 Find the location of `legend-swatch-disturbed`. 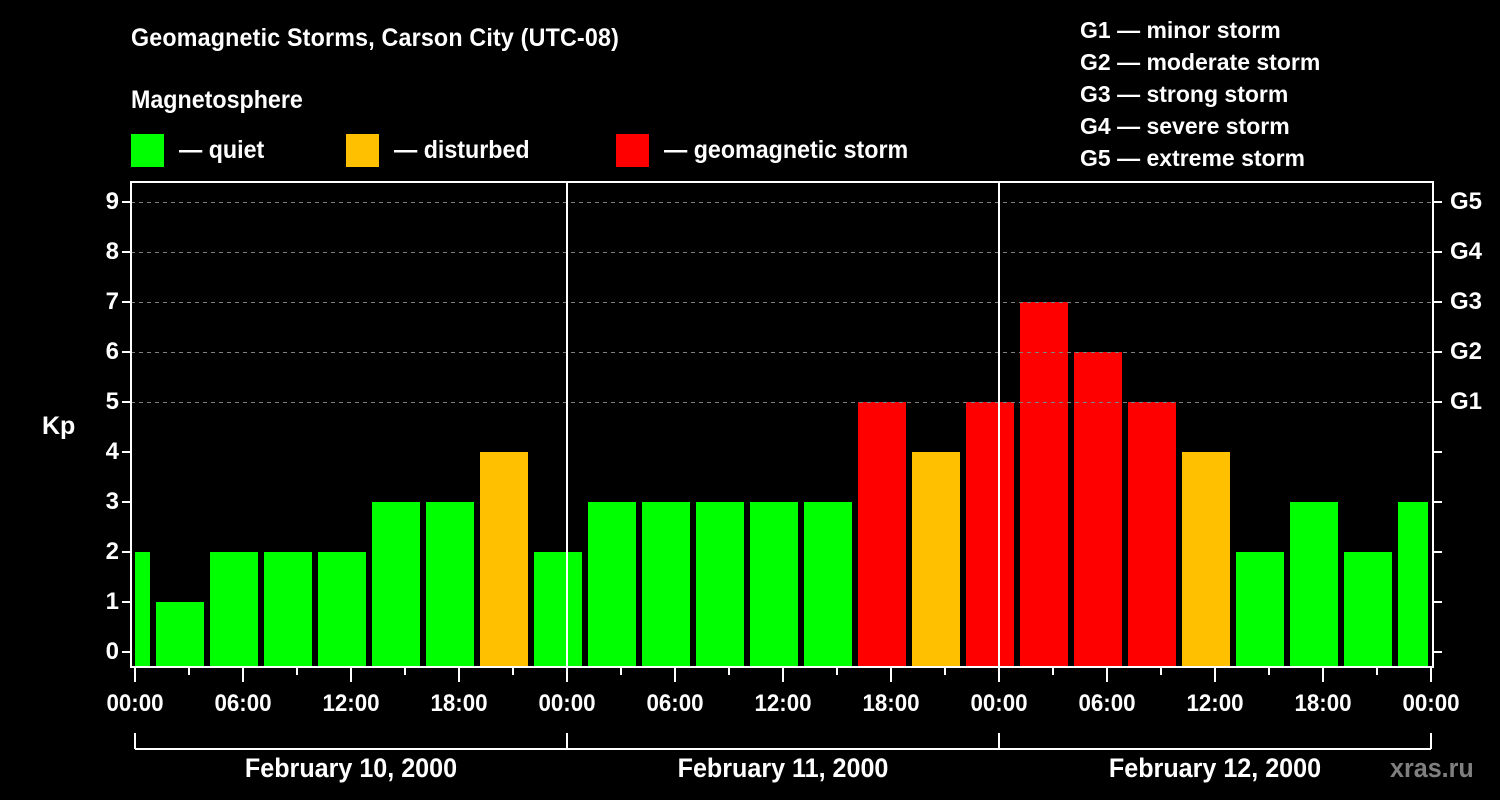

legend-swatch-disturbed is located at coordinates (362, 150).